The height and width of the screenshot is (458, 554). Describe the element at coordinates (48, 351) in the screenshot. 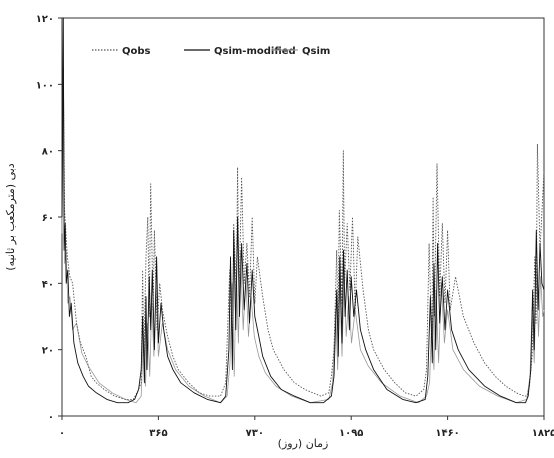

I see `y-tick-label: ۲۰` at that location.